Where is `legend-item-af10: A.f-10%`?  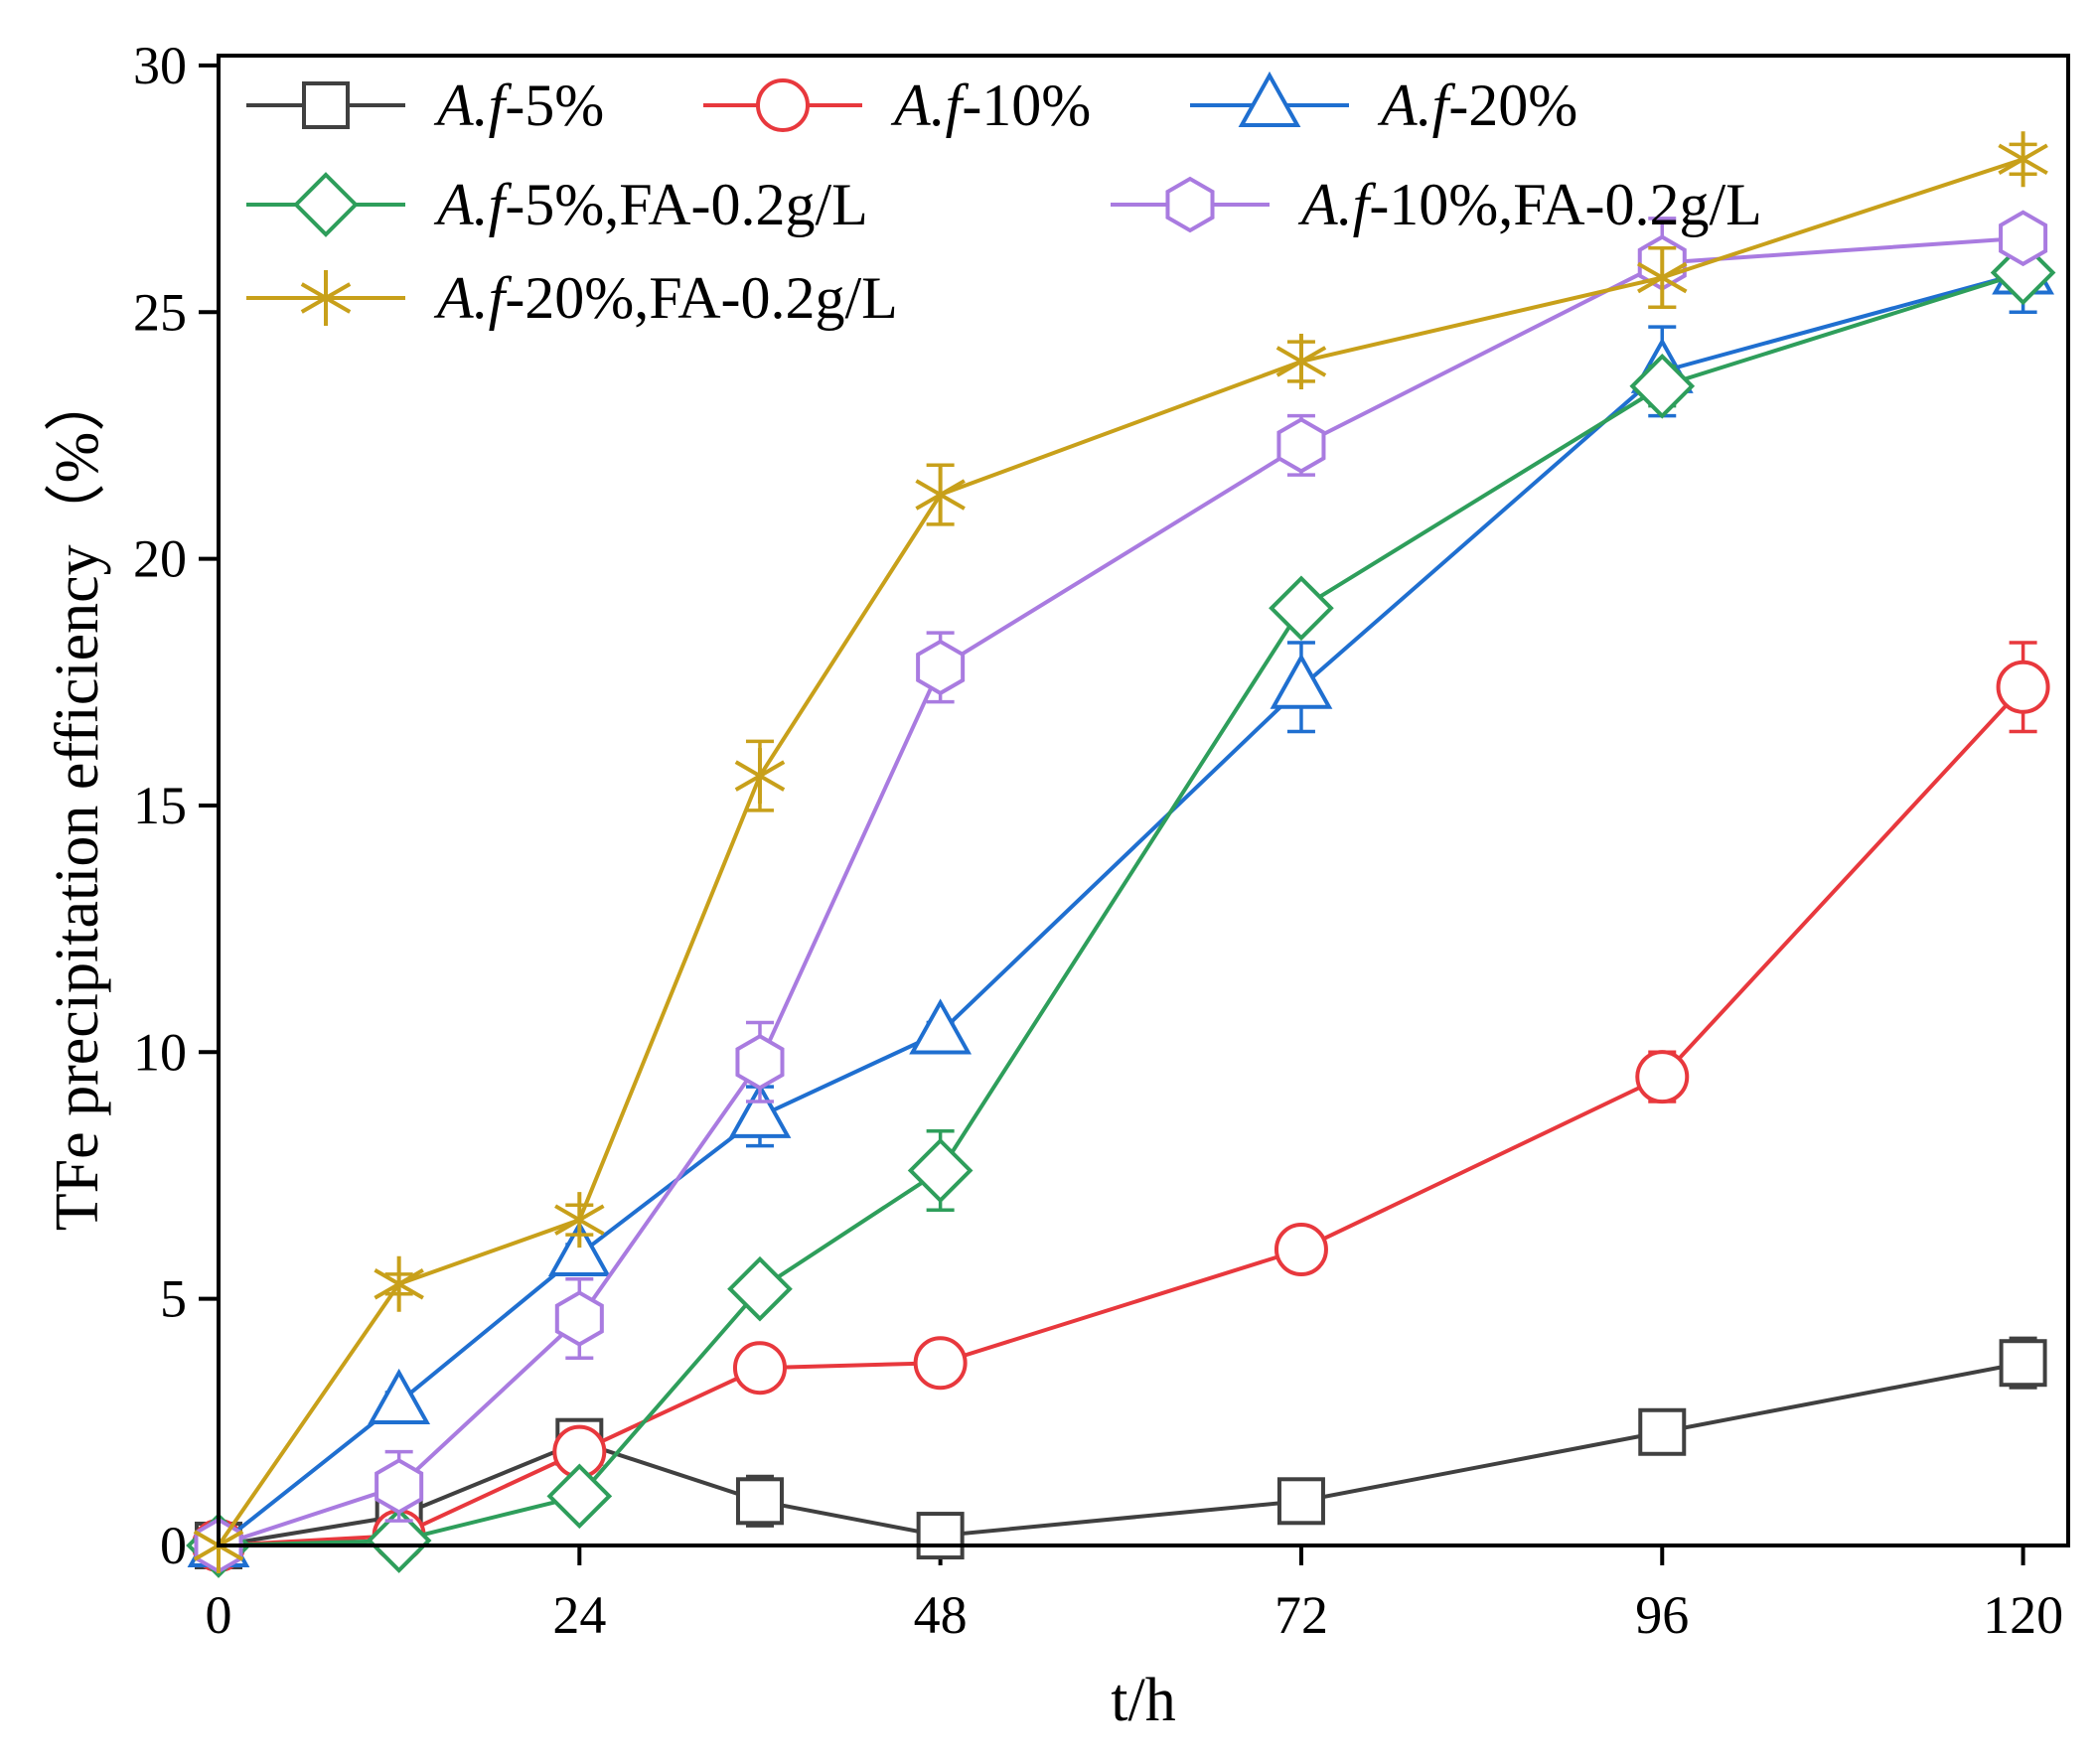
legend-item-af10: A.f-10% is located at coordinates (897, 105).